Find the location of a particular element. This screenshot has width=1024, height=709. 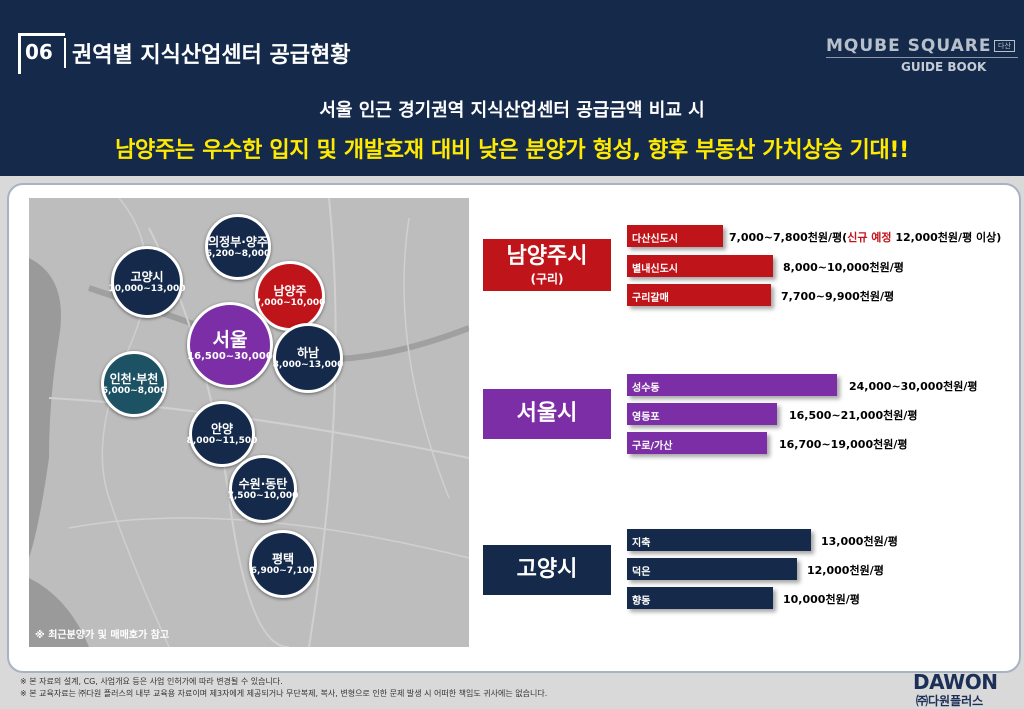

value-tail: 12,000천원/평 이상) is located at coordinates (946, 237).